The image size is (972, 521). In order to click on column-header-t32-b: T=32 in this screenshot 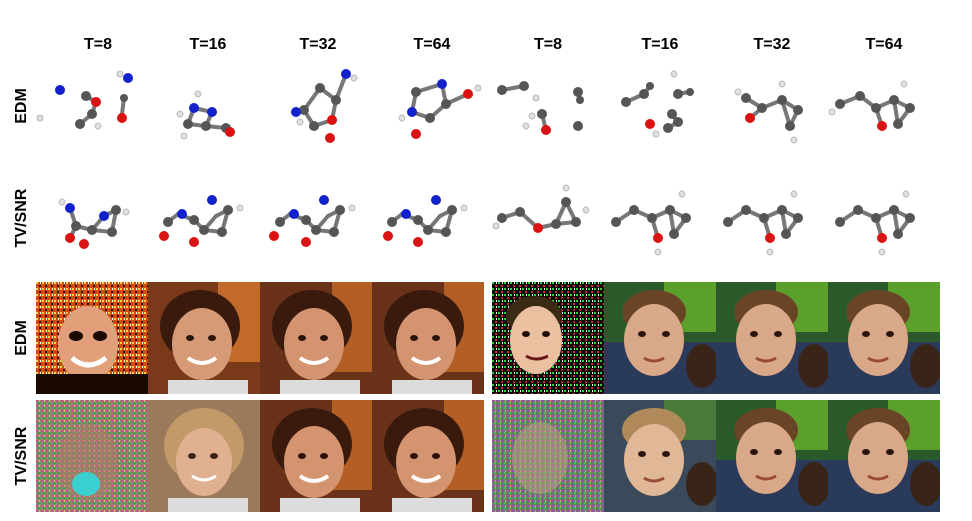, I will do `click(772, 44)`.